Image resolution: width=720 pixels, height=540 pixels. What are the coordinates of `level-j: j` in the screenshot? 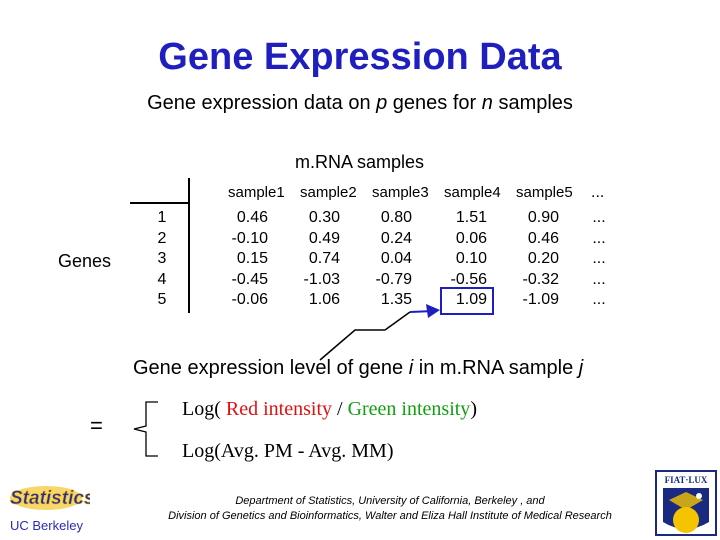 It's located at (581, 368).